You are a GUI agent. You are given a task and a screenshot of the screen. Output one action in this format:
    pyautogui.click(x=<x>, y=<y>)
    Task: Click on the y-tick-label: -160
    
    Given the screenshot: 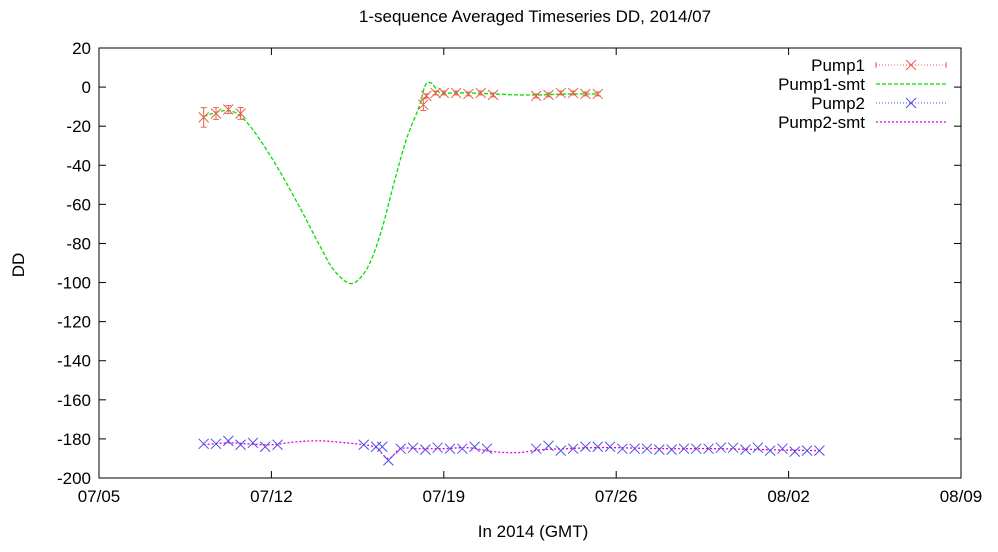 What is the action you would take?
    pyautogui.click(x=74, y=400)
    